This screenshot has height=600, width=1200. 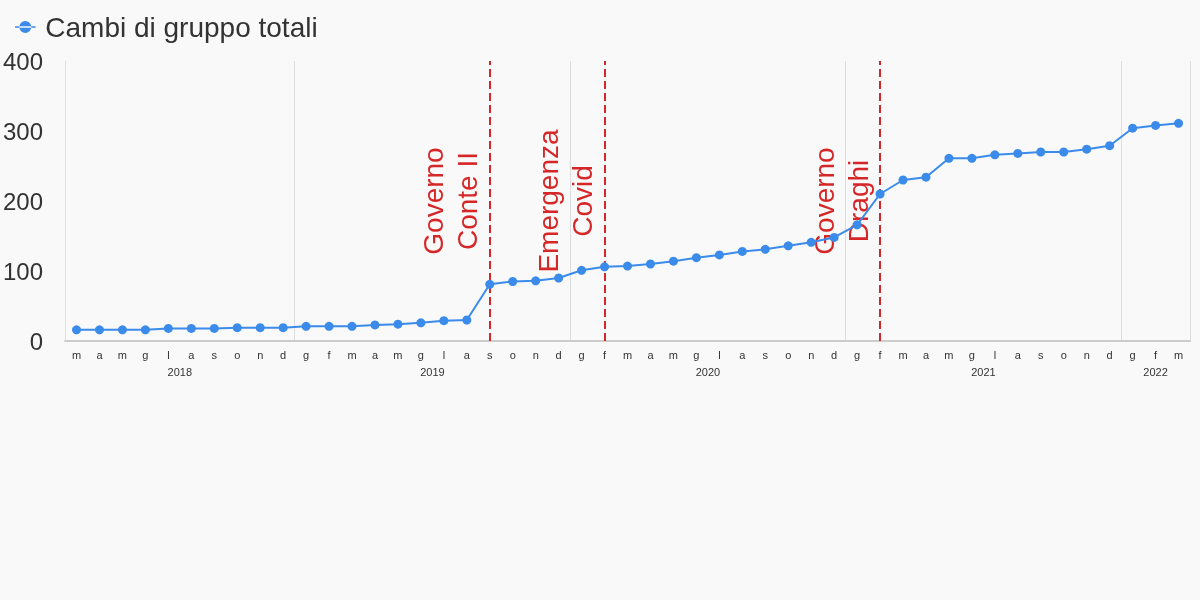 I want to click on text: 2019, so click(x=432, y=372).